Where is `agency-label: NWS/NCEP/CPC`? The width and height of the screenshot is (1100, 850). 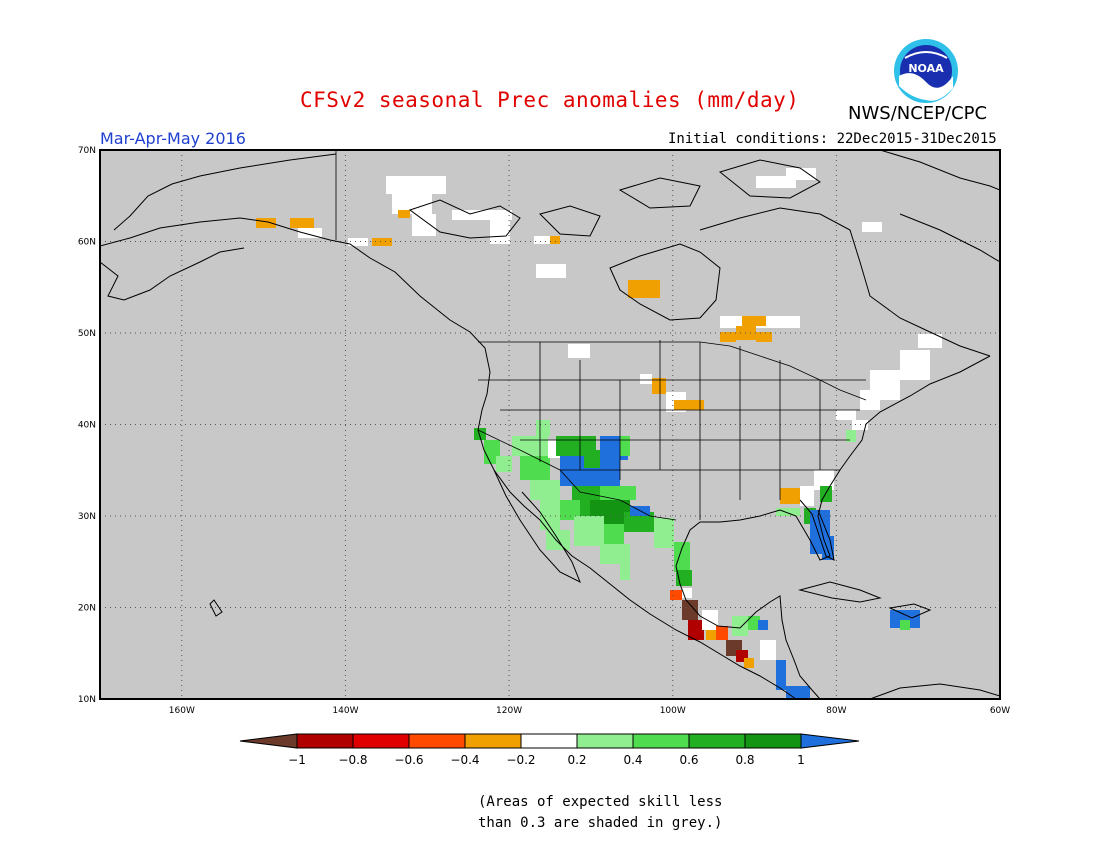
agency-label: NWS/NCEP/CPC is located at coordinates (918, 113).